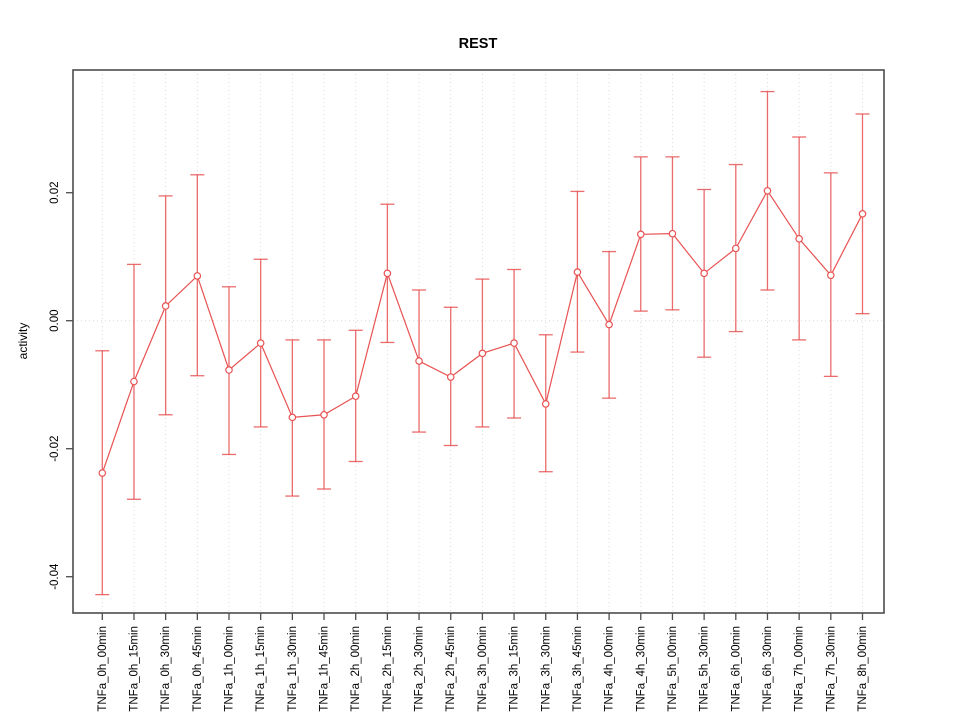 This screenshot has width=960, height=720. I want to click on y-tick-label: -0.04, so click(55, 576).